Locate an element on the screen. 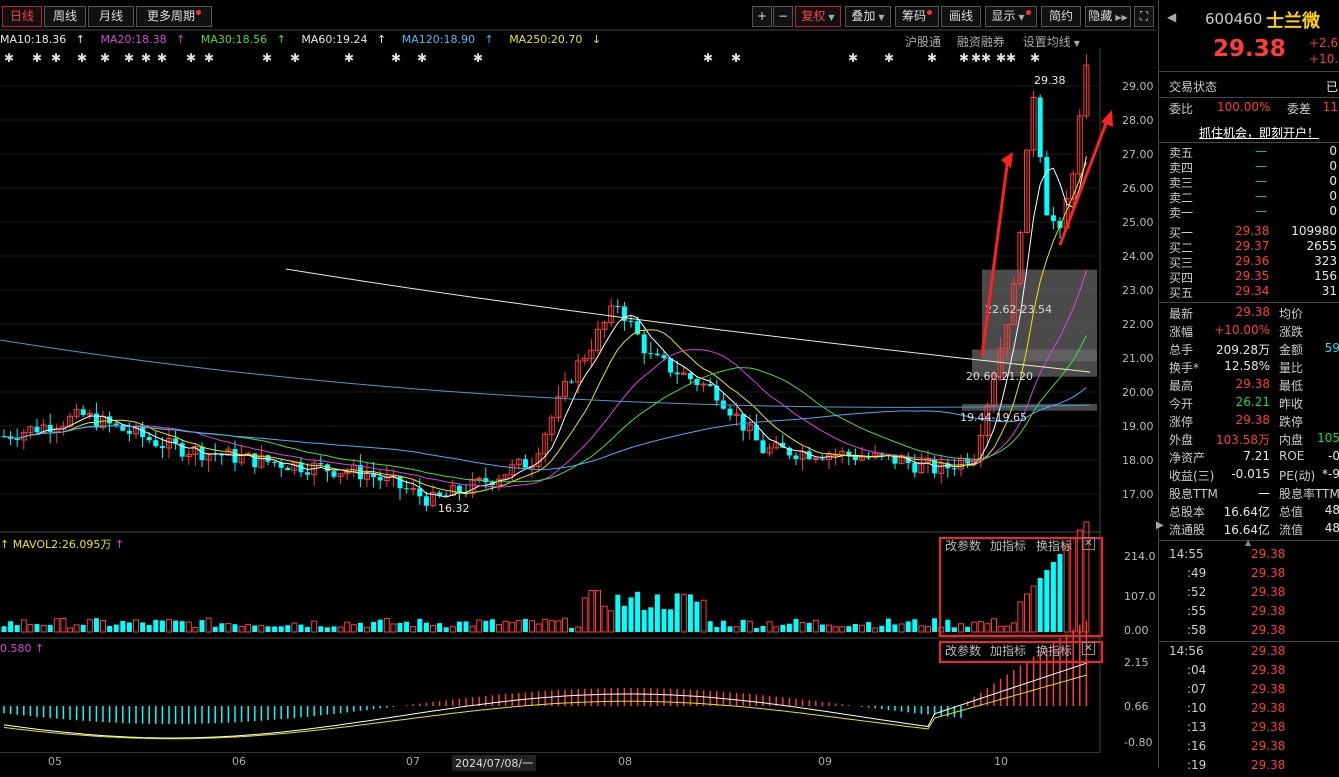  date-axis: 05 06 07 2024/07/08/一 08 09 10 is located at coordinates (550, 761).